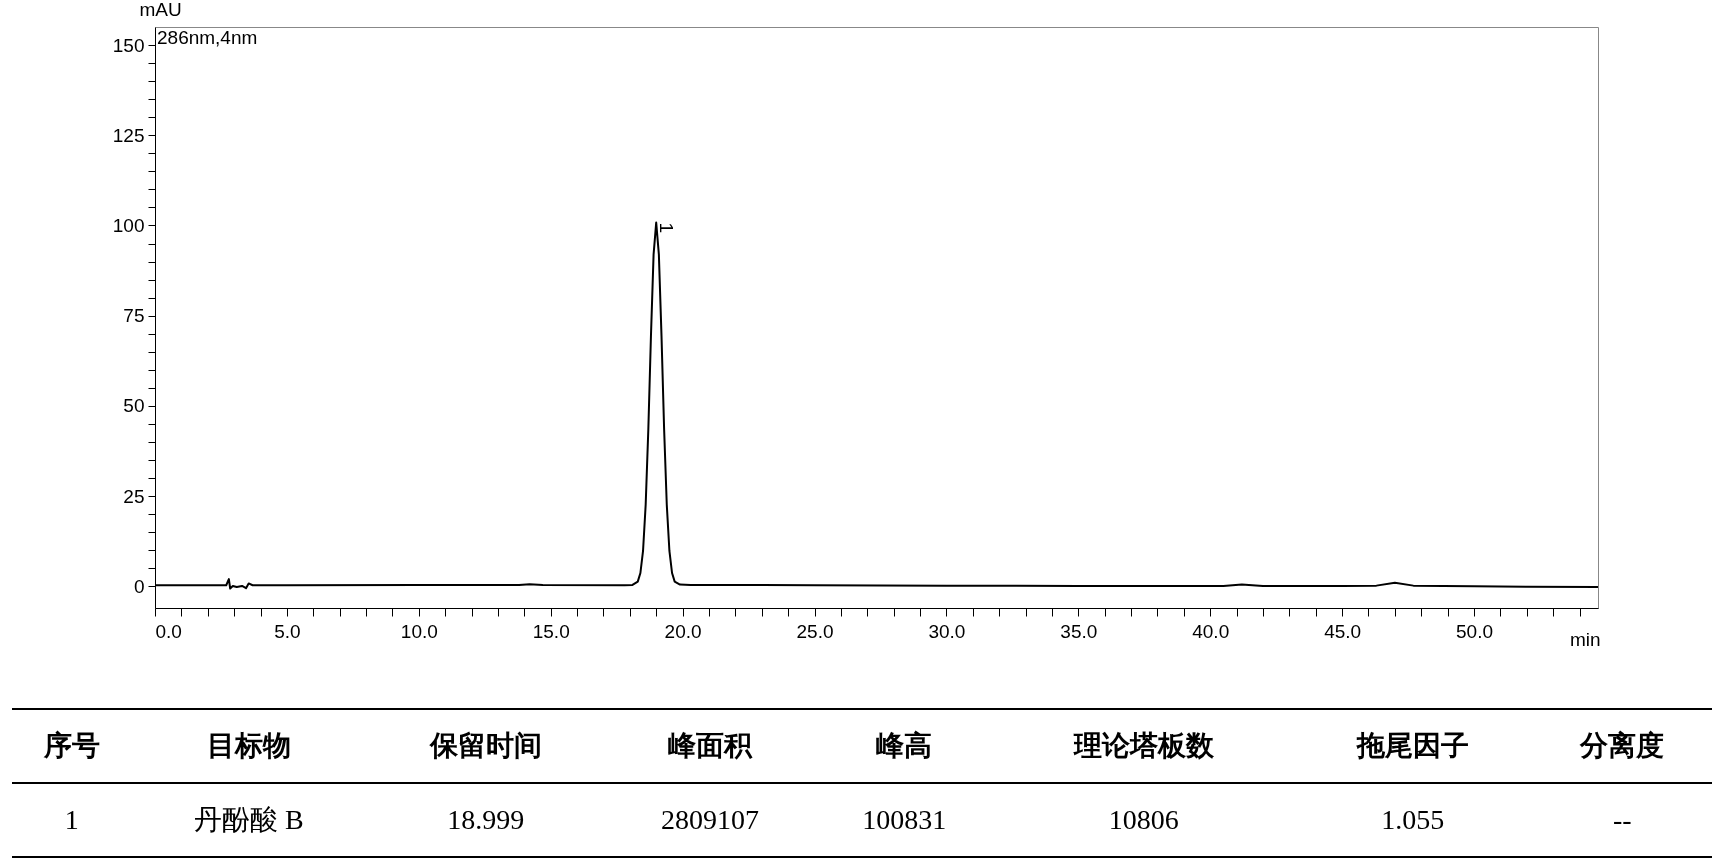 The image size is (1736, 864). Describe the element at coordinates (710, 746) in the screenshot. I see `text: 峰面积` at that location.